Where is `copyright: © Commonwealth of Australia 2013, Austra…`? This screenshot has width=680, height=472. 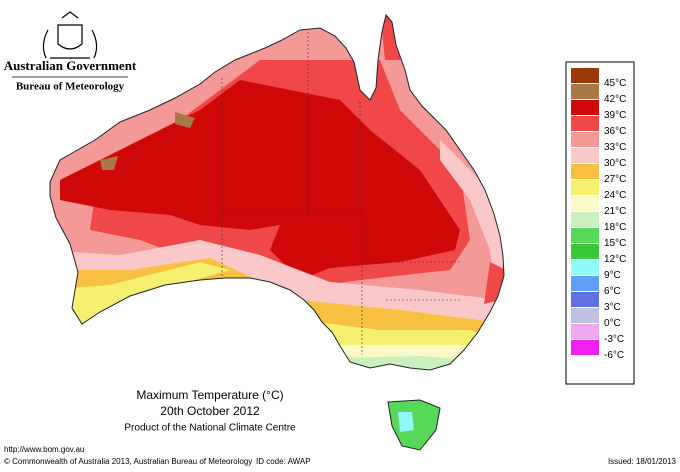
copyright: © Commonwealth of Australia 2013, Austra… is located at coordinates (128, 461).